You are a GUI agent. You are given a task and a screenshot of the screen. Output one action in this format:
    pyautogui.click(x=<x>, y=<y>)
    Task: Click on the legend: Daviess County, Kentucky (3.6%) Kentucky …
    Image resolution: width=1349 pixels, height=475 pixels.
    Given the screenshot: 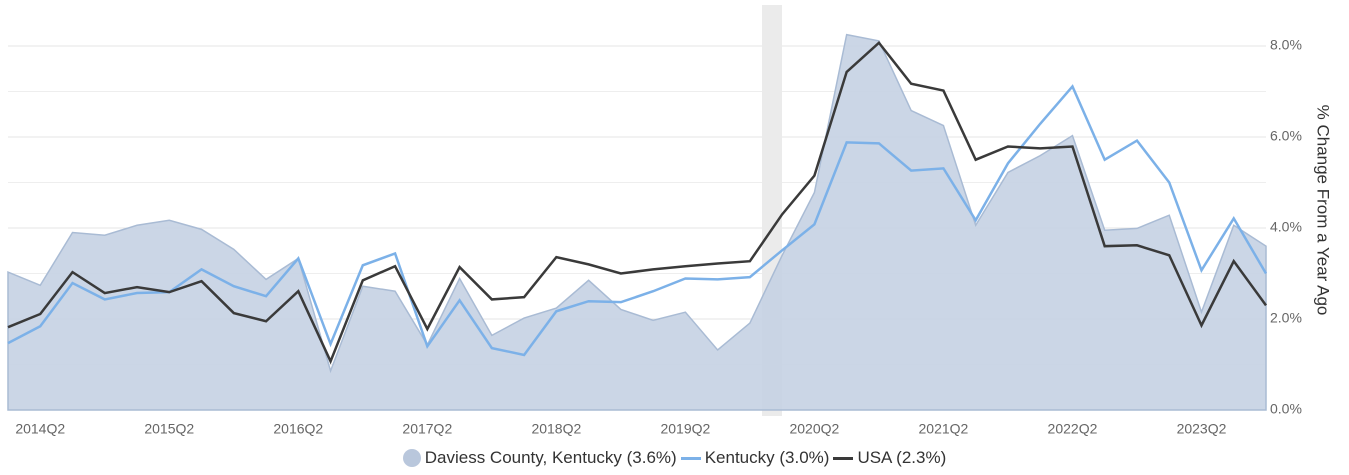 What is the action you would take?
    pyautogui.click(x=674, y=458)
    